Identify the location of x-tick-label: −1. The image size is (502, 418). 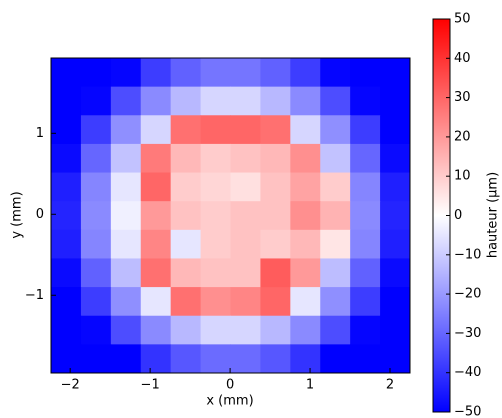
(150, 385).